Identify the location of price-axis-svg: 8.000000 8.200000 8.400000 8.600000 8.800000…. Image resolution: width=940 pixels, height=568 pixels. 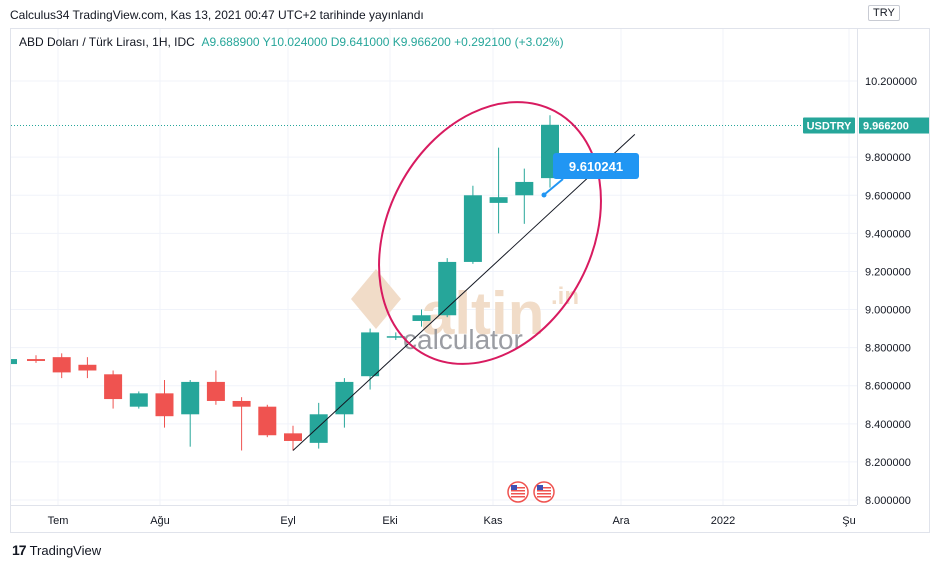
(894, 291).